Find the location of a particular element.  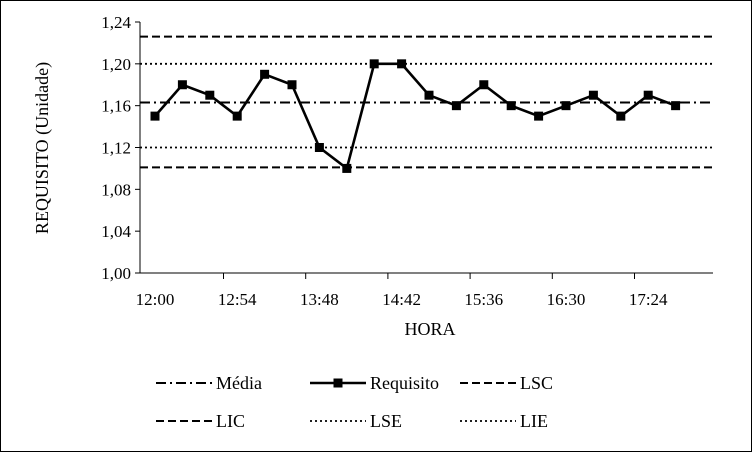

legend-marker-requisito is located at coordinates (338, 383).